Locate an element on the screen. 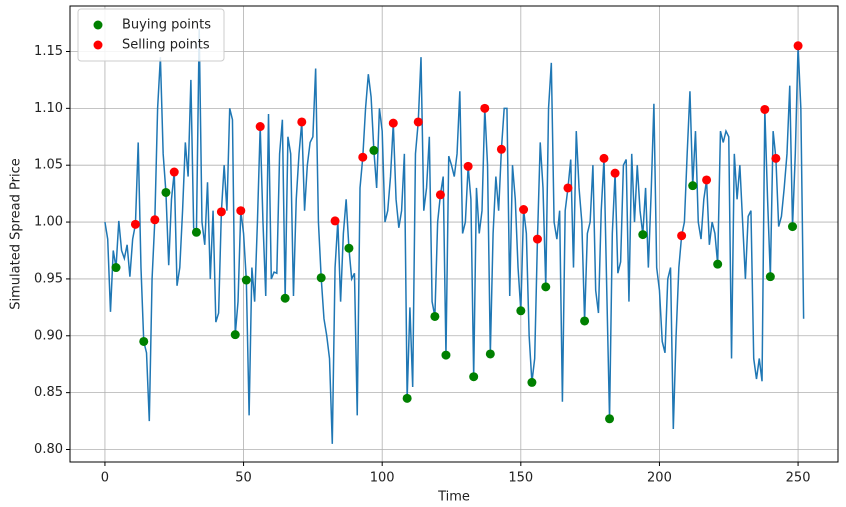 This screenshot has height=507, width=846. legend-label: Buying points is located at coordinates (166, 25).